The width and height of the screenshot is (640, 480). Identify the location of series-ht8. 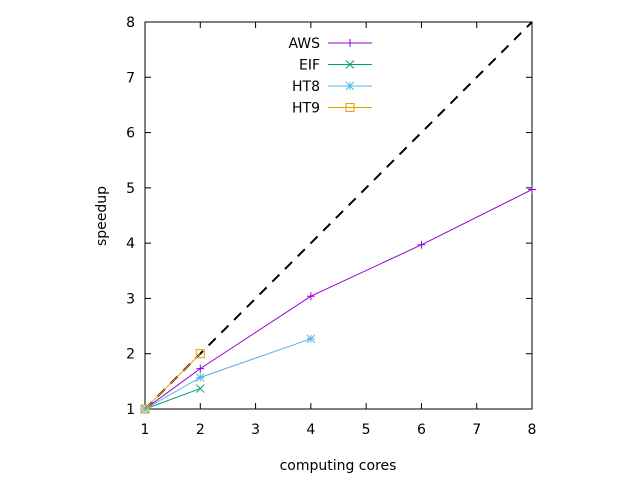
(228, 374).